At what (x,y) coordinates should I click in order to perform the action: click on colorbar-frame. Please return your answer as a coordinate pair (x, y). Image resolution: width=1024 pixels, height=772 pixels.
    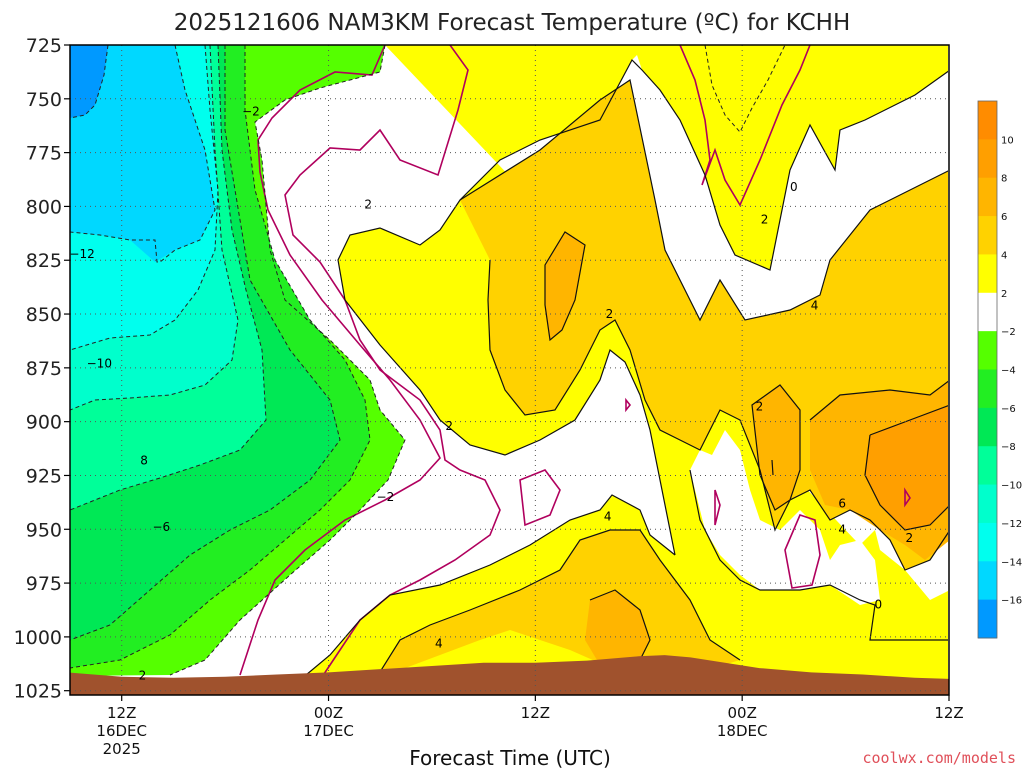
    Looking at the image, I should click on (987, 369).